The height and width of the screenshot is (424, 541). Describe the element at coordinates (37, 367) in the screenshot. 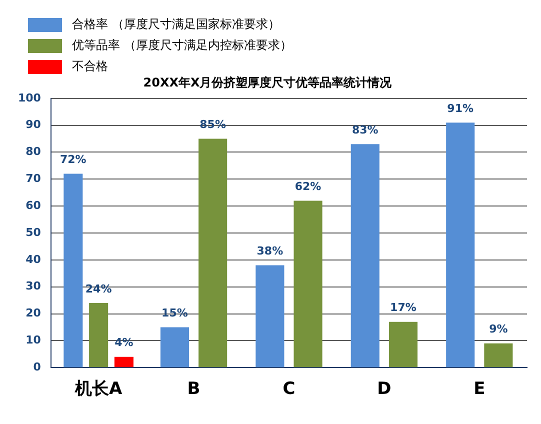

I see `y-tick-label: 0` at that location.